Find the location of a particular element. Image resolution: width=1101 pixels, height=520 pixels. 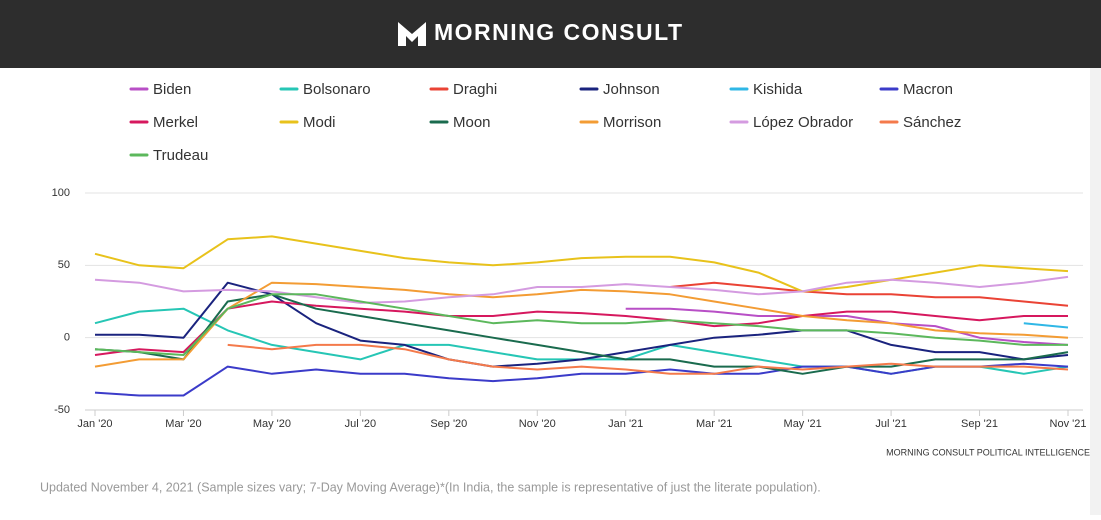

header-bar is located at coordinates (550, 34).